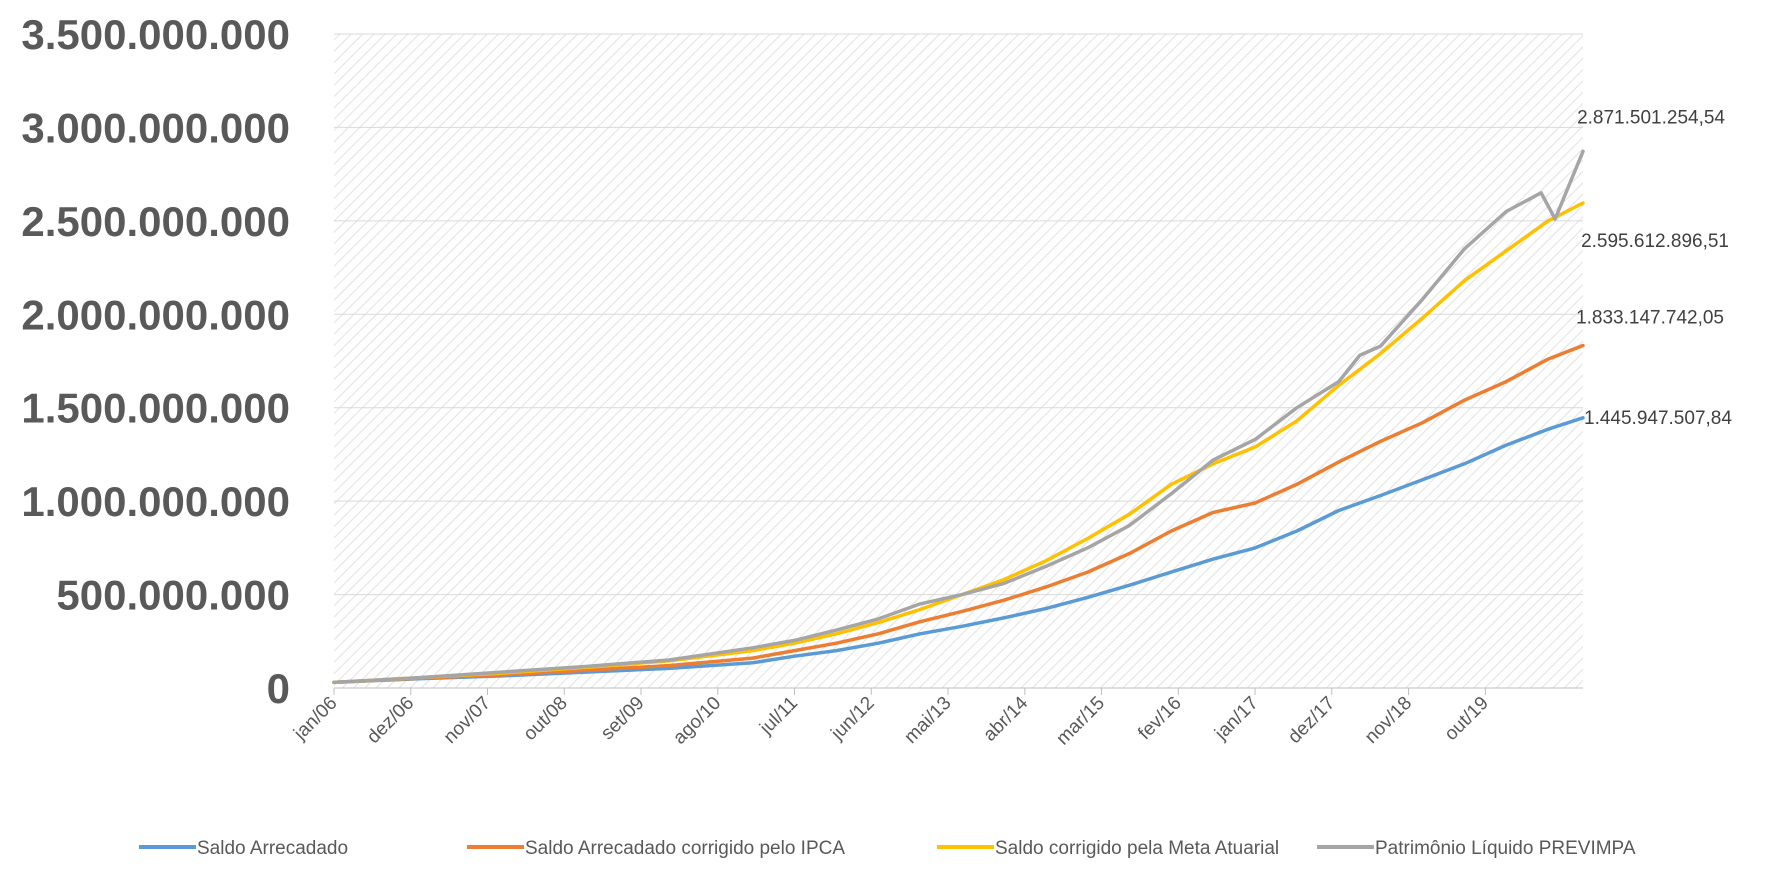 The image size is (1768, 880). Describe the element at coordinates (155, 34) in the screenshot. I see `y-tick-label: 3.500.000.000` at that location.